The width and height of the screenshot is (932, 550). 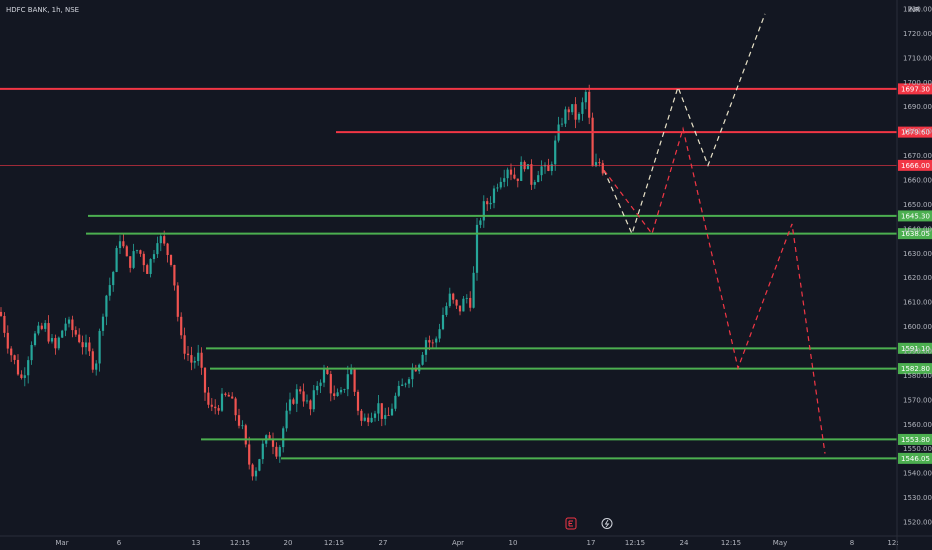 I want to click on price-tick-label: 1680.00, so click(x=917, y=132).